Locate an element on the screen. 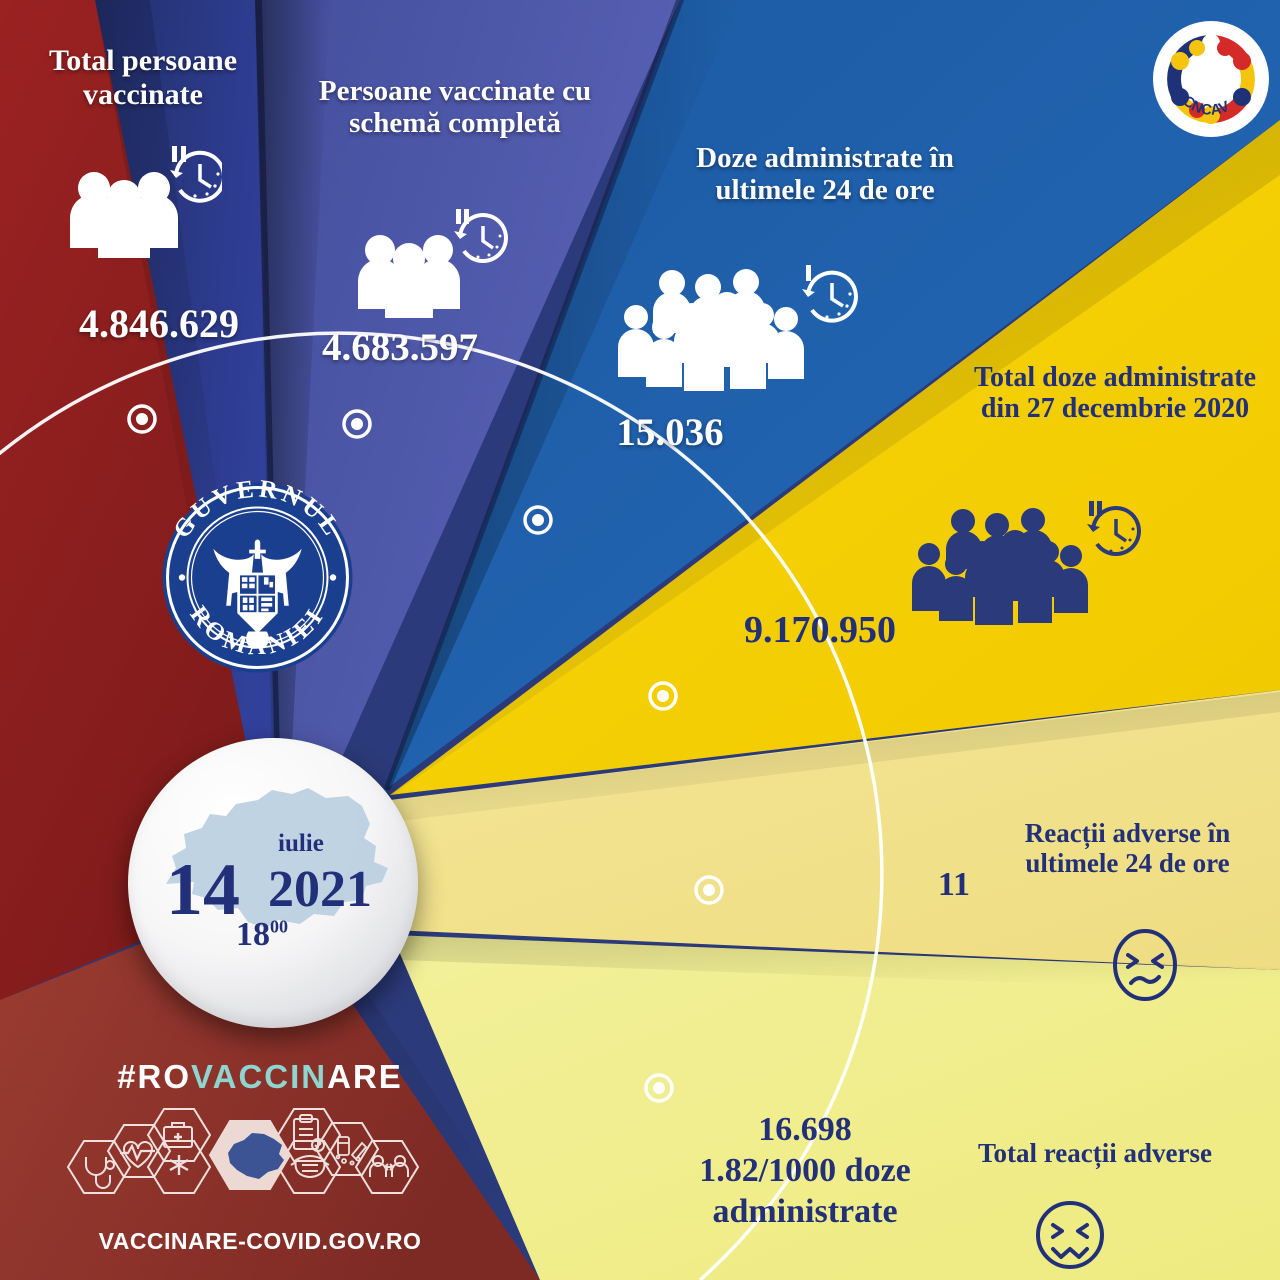  rovaccinare-hashtag: #ROVACCINARE is located at coordinates (260, 1077).